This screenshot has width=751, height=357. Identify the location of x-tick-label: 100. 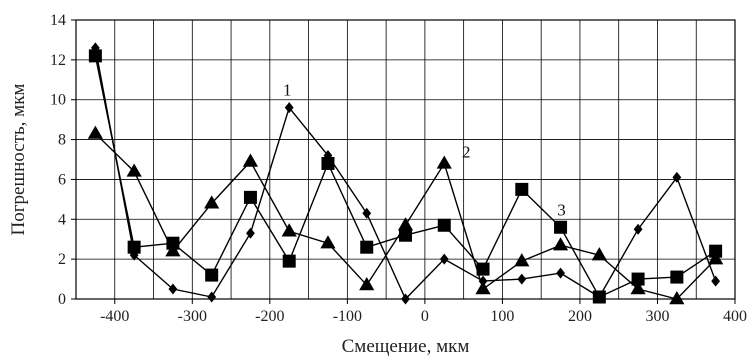
(502, 316).